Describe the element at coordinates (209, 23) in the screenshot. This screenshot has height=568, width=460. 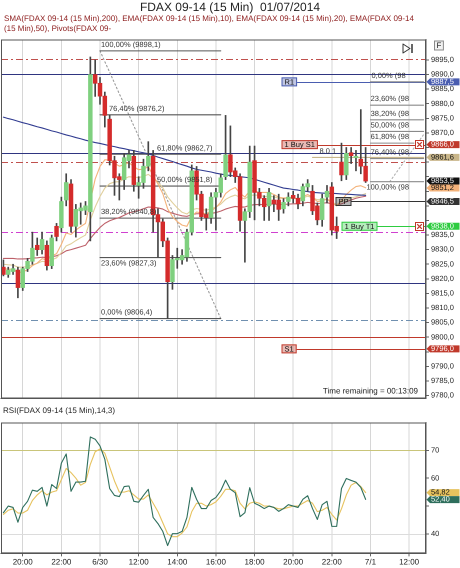
I see `chart-subtitle: SMA(FDAX 09-14 (15 Min),200), EMA(FDAX 09-14 (15 Min),10), EMA(FDAX 09-14 (15 Min),20), EMA(FDAX 09-14 (15 Min),50), Pivots(FDAX 09-` at that location.